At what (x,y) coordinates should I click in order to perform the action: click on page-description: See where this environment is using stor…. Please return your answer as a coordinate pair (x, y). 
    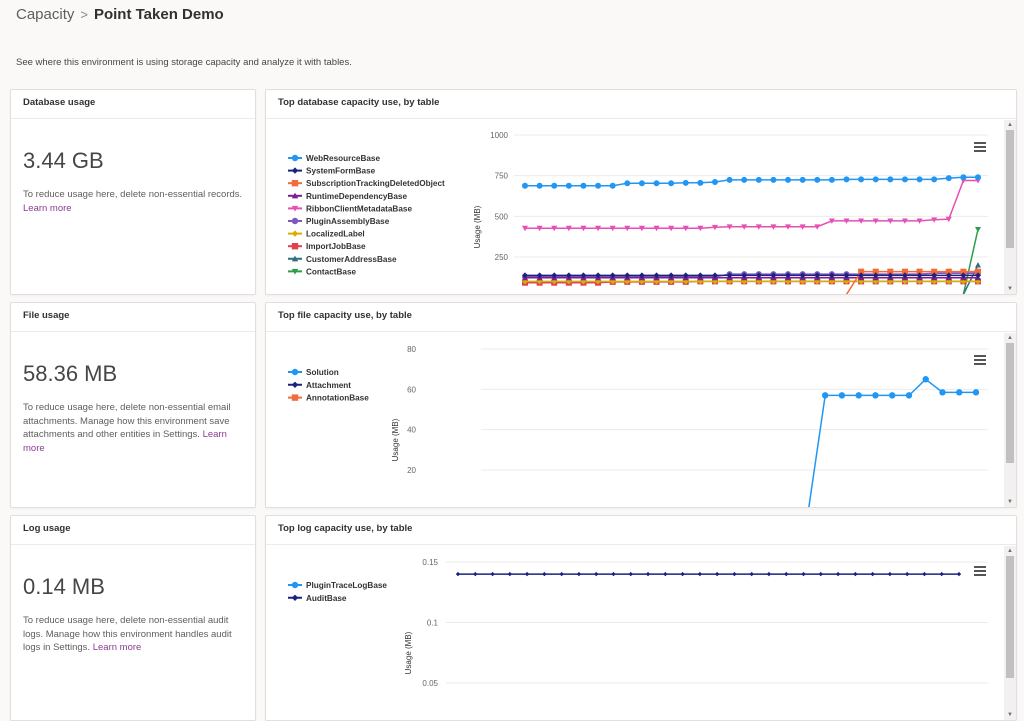
    Looking at the image, I should click on (184, 62).